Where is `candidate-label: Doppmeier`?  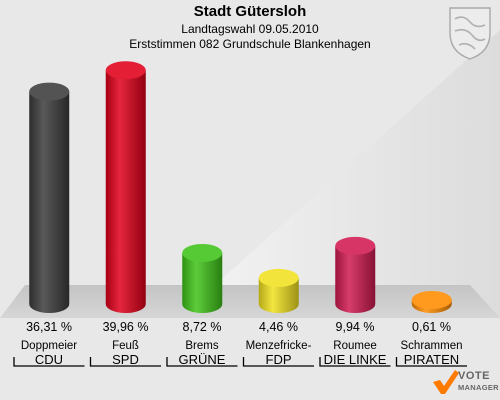 candidate-label: Doppmeier is located at coordinates (49, 346).